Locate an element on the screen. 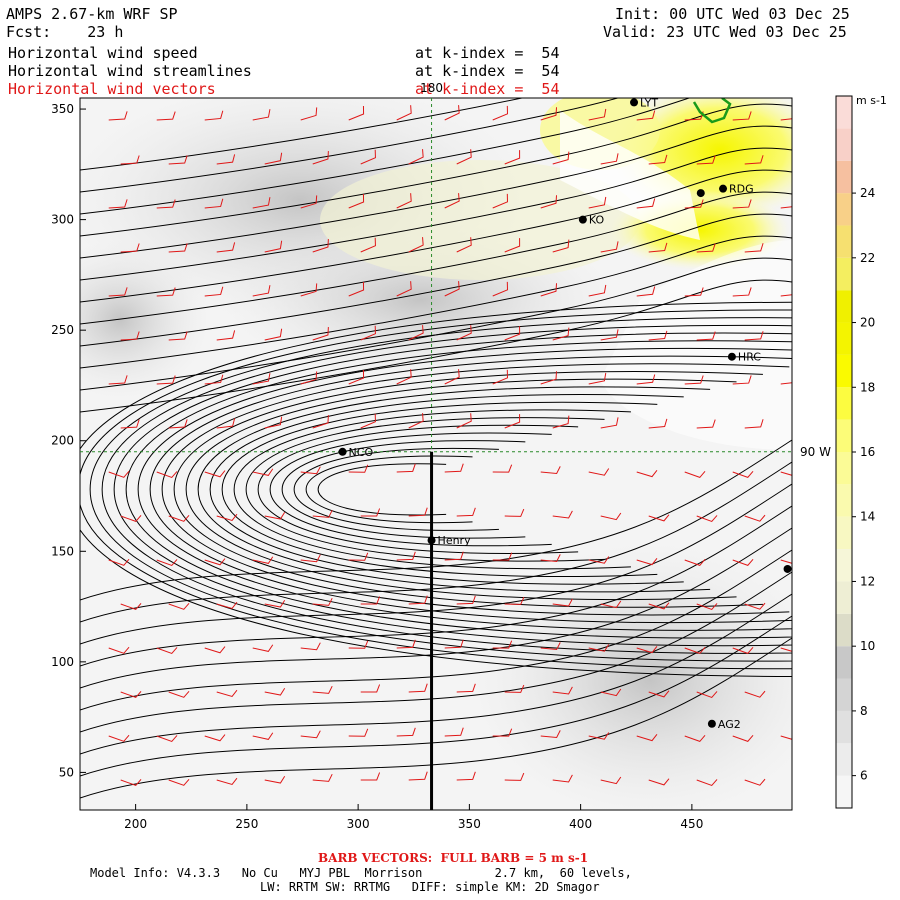 Image resolution: width=900 pixels, height=900 pixels. y-tick-label: 150 is located at coordinates (62, 551).